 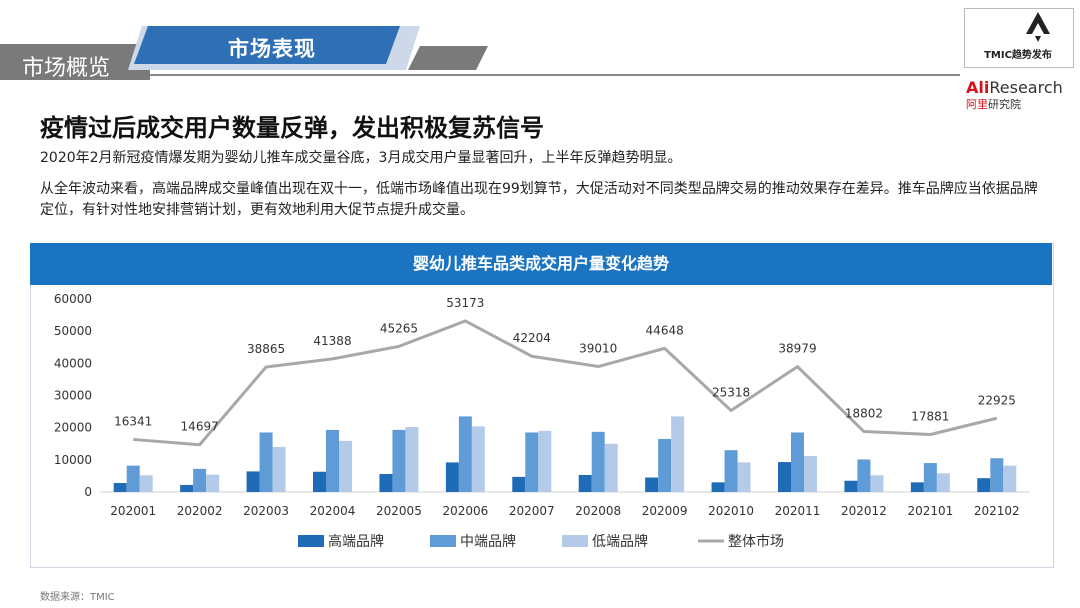 I want to click on chart-title: 婴幼儿推车品类成交用户量变化趋势, so click(x=541, y=264).